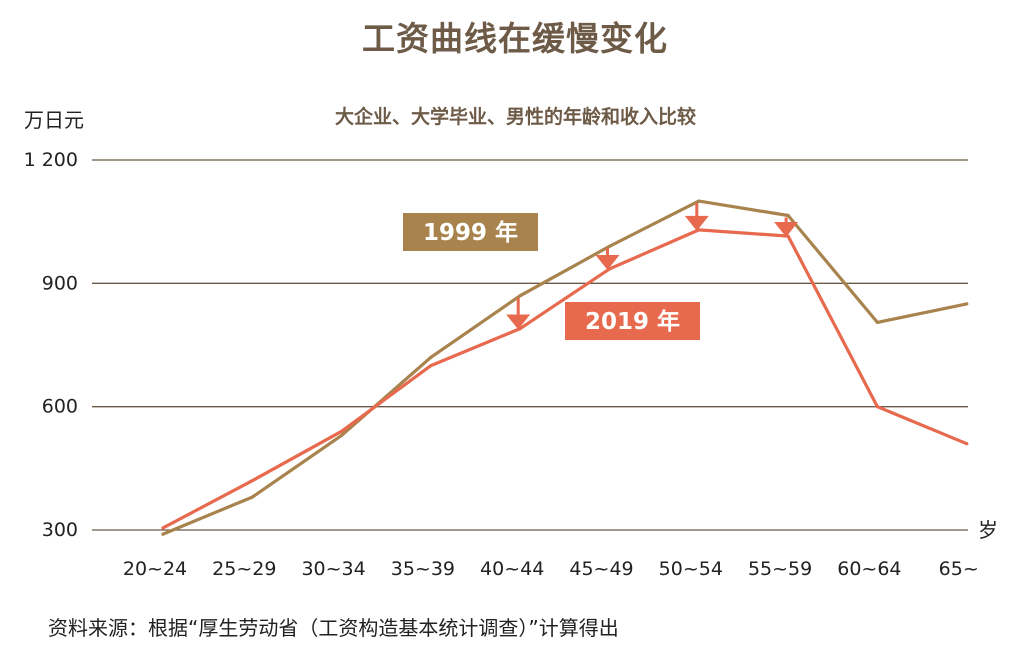 This screenshot has width=1030, height=665. I want to click on chart-subtitle: 大企业、大学毕业、男性的年龄和收入比较, so click(516, 117).